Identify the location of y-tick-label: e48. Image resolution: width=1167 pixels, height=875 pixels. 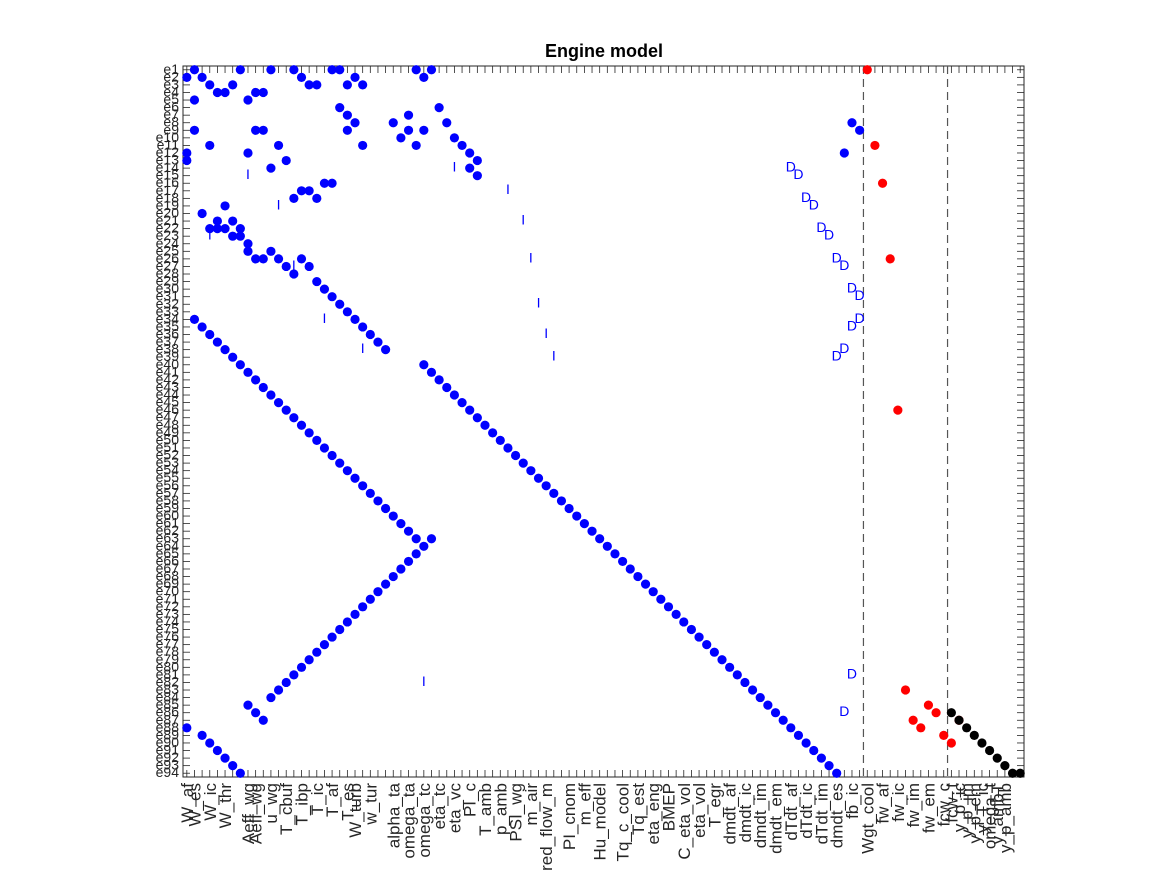
(168, 424).